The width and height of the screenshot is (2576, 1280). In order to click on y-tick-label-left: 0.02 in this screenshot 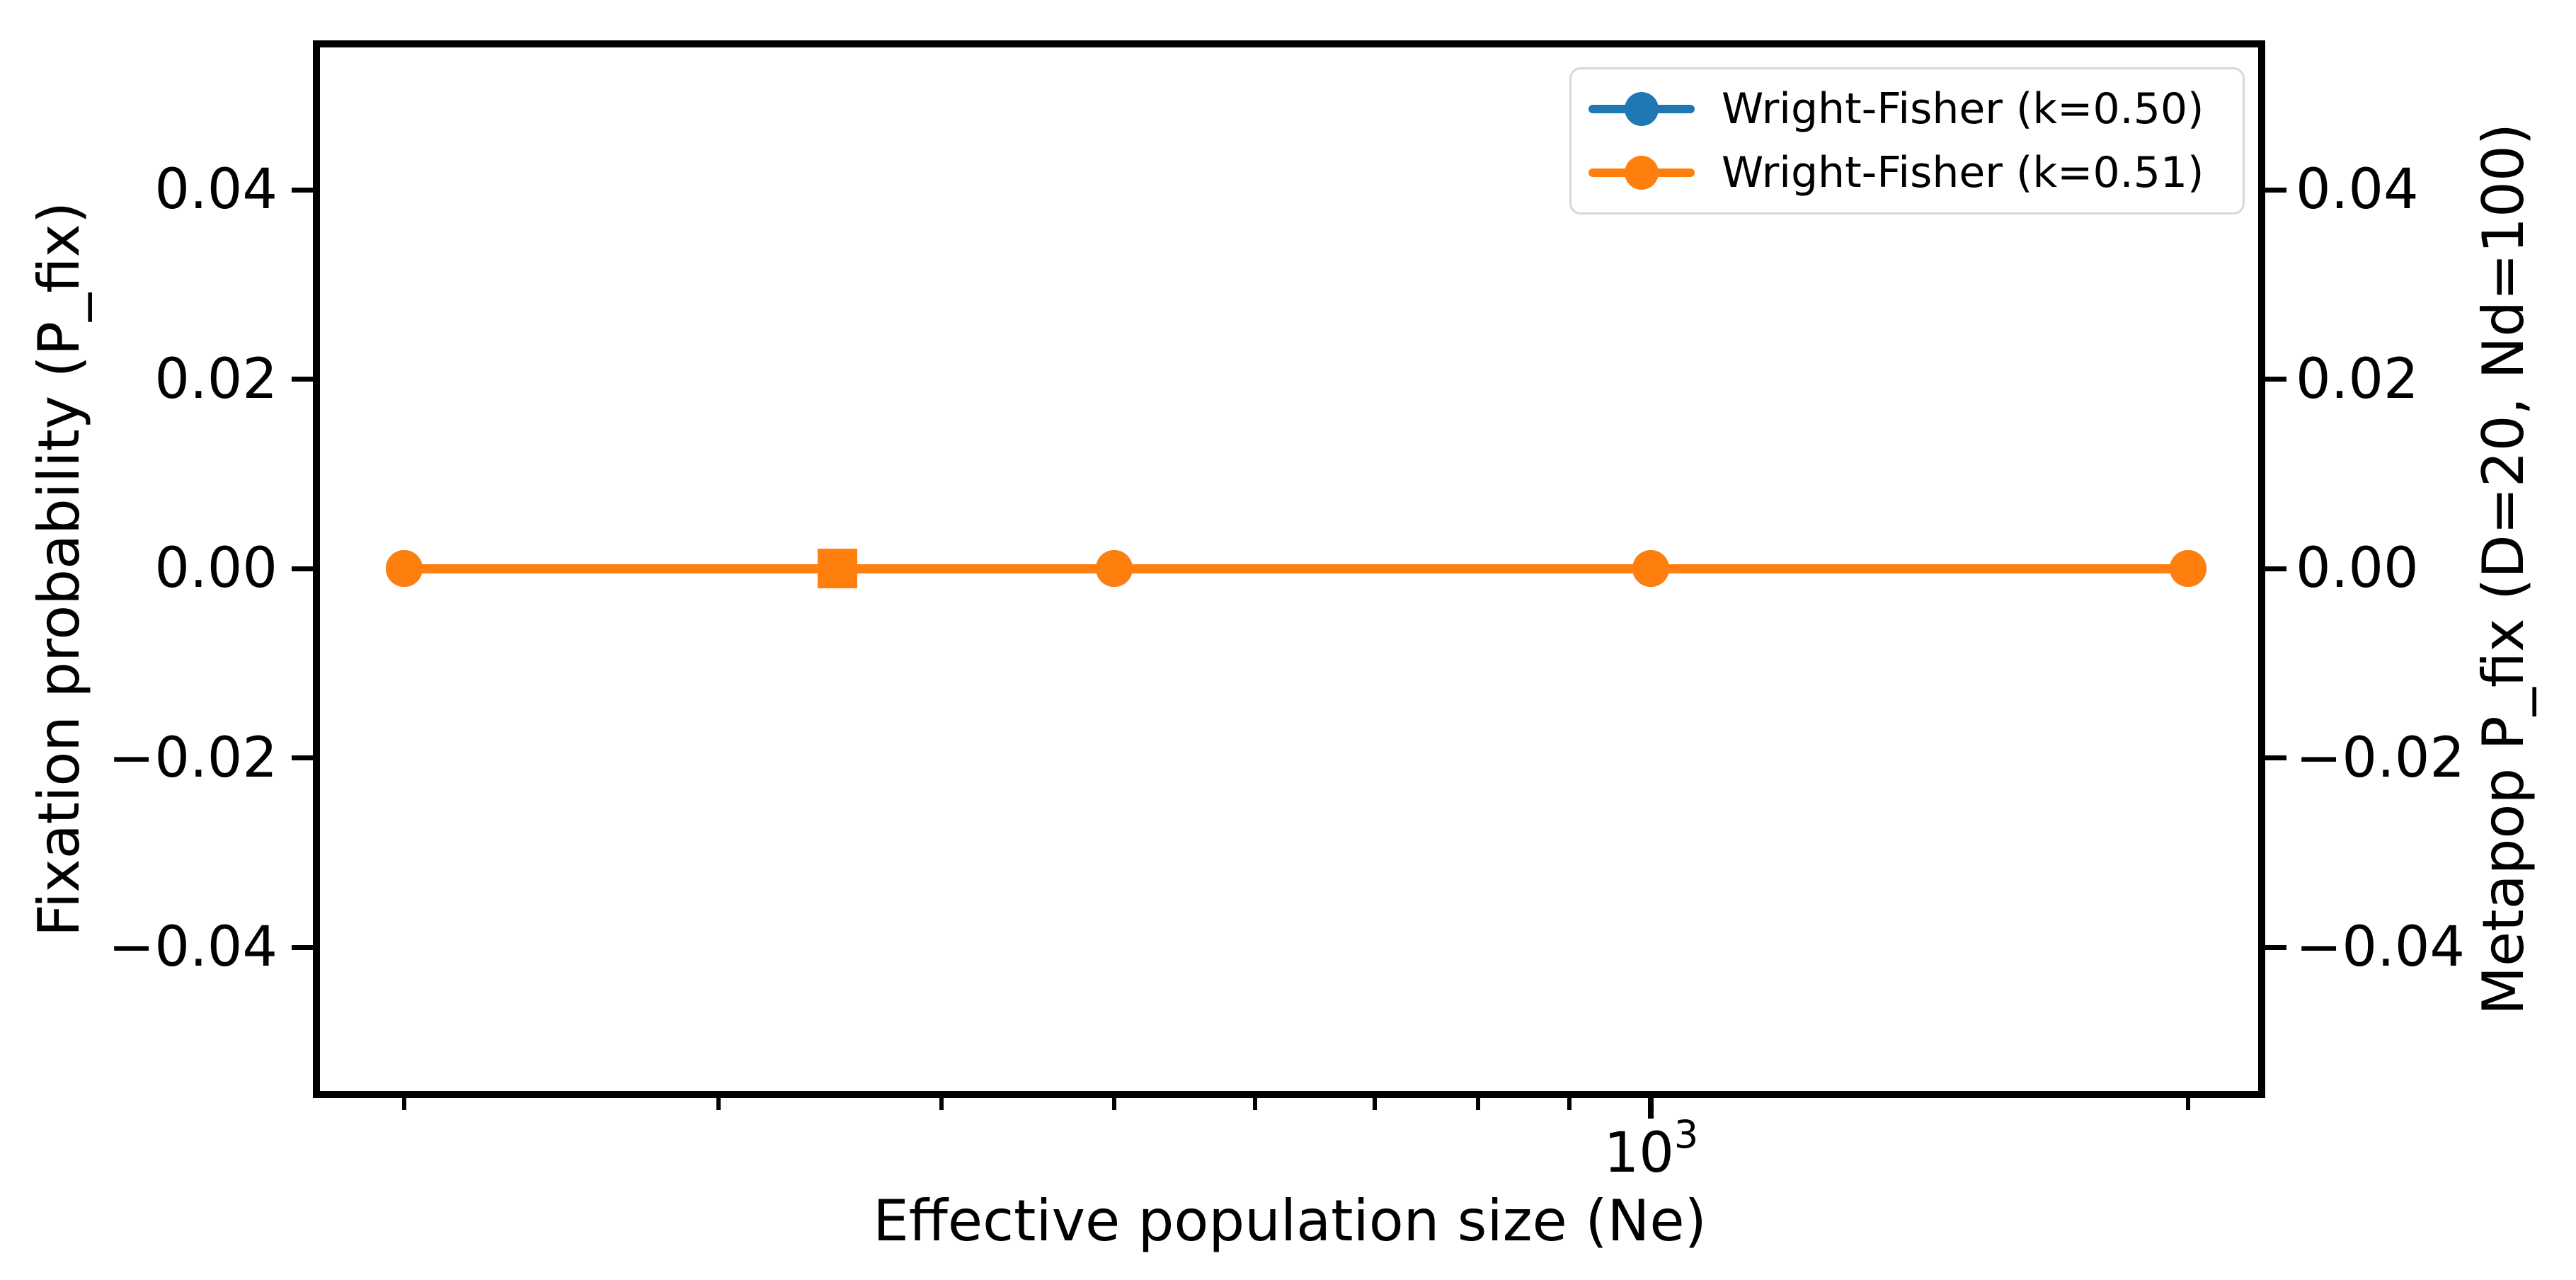, I will do `click(215, 379)`.